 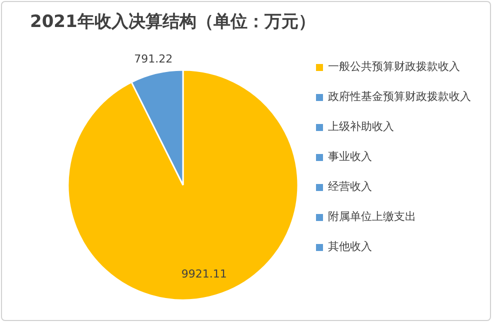 I want to click on legend-label: 事业收入, so click(x=350, y=157).